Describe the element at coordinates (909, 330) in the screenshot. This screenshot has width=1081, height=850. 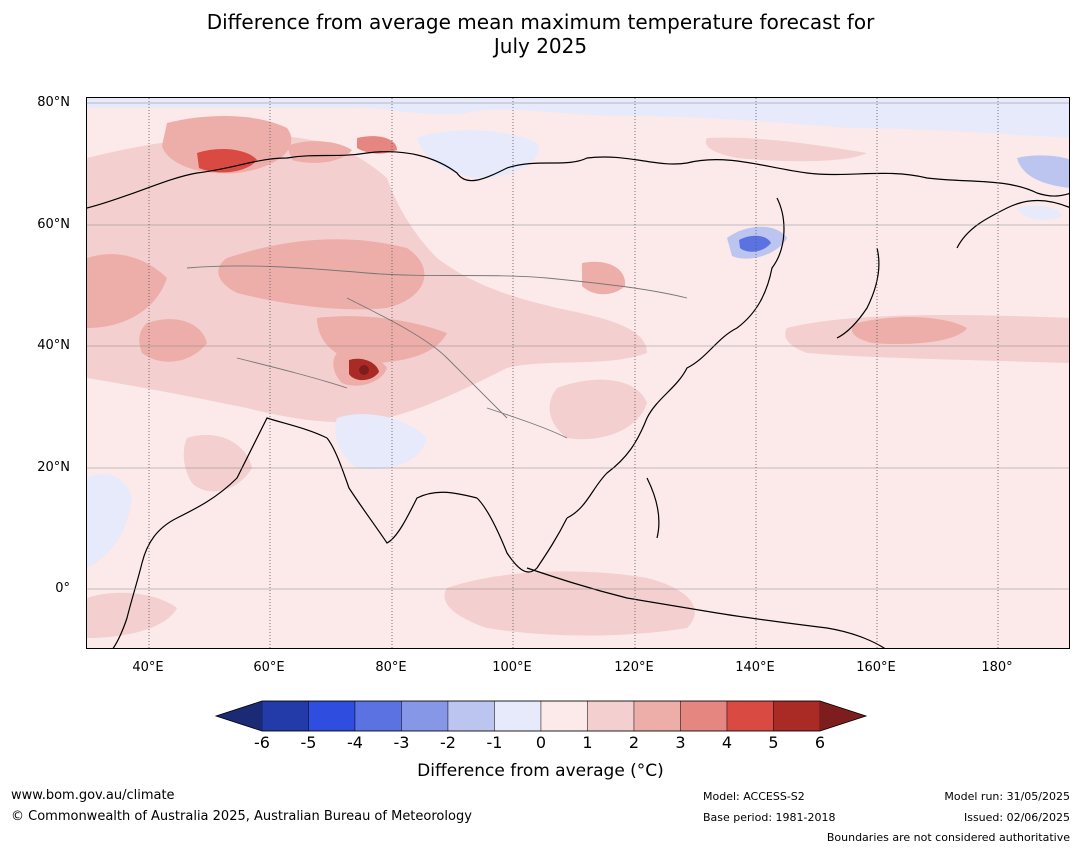
I see `anomaly-region-warm-pacific-core` at that location.